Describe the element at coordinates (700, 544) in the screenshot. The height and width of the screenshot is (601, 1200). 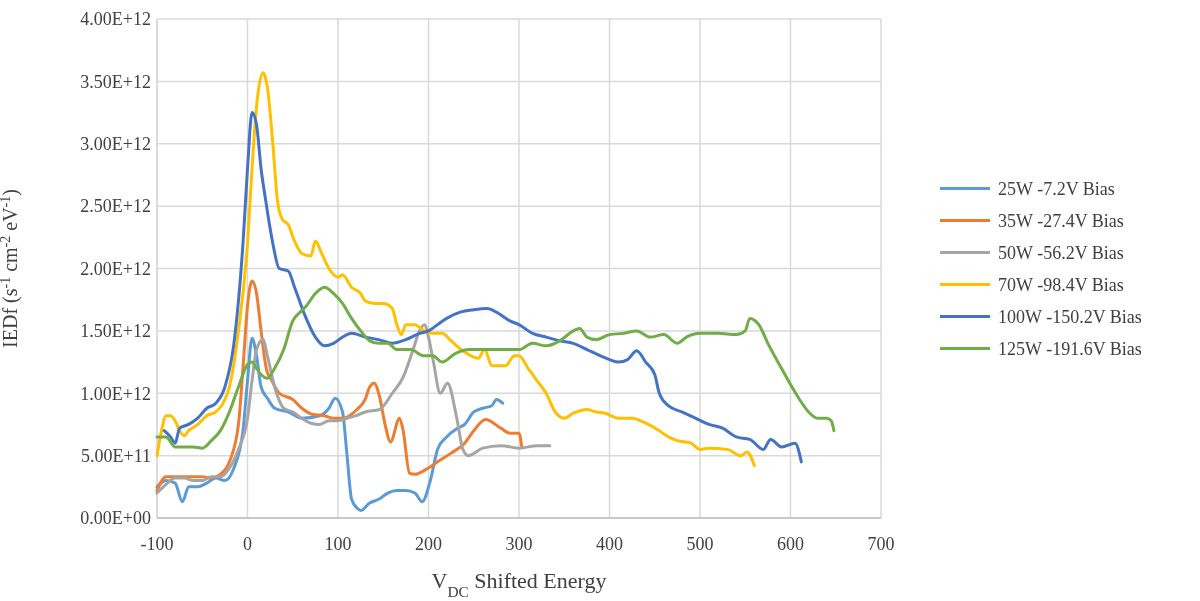
I see `x-tick-label: 500` at that location.